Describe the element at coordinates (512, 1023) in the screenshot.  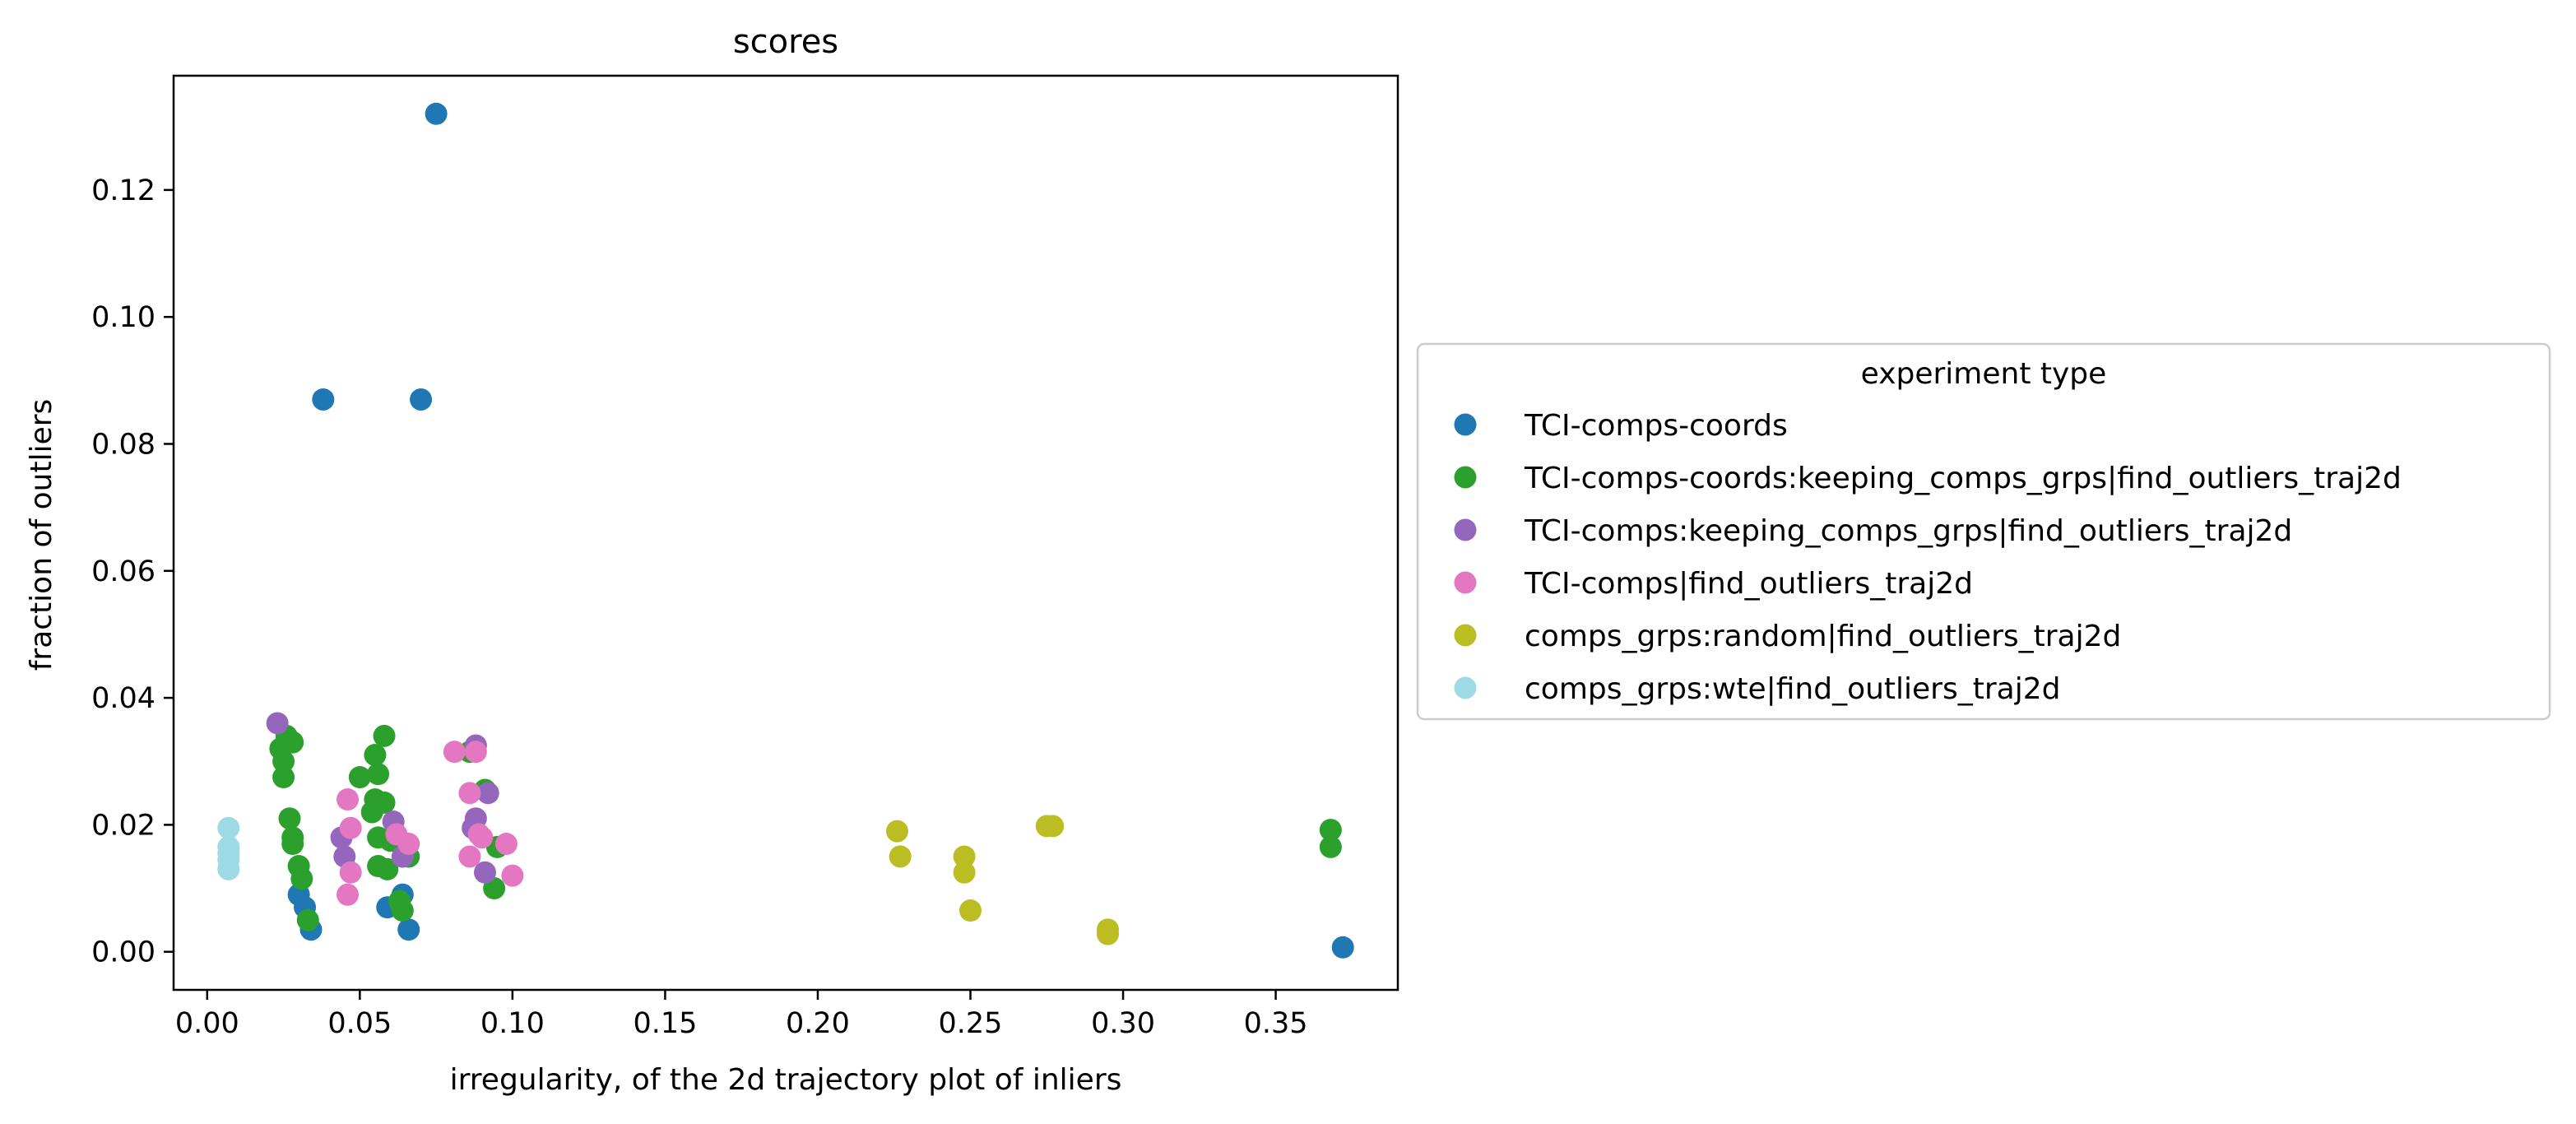
I see `x-tick-label: 0.10` at that location.